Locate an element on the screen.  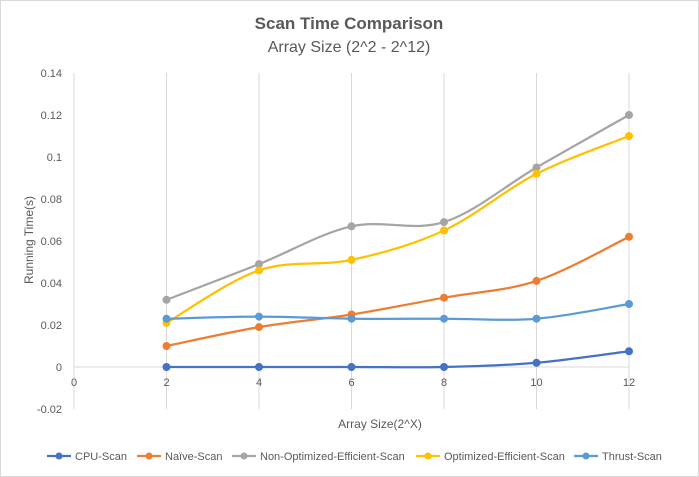
legend-item: Naïve-Scan is located at coordinates (179, 457).